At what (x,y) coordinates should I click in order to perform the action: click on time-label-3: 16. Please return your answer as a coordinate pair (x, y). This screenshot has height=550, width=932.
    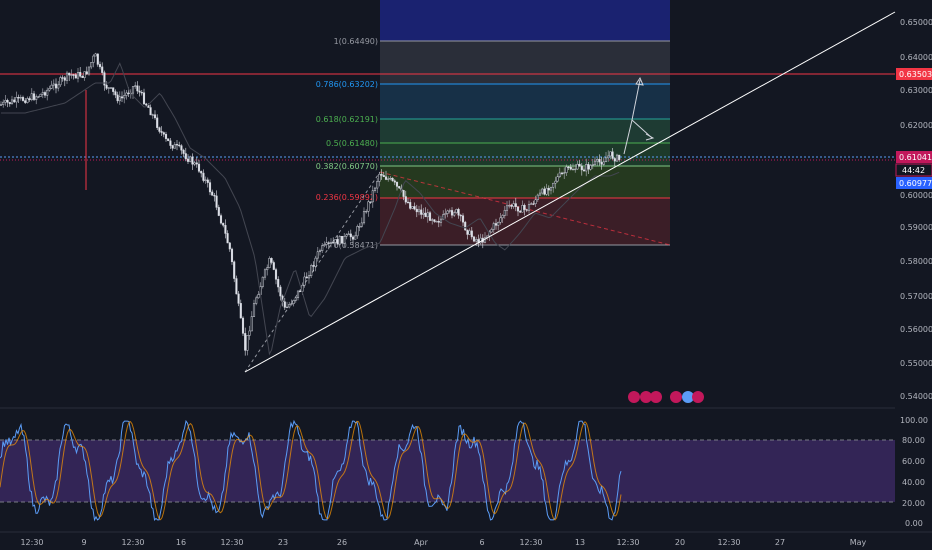
    Looking at the image, I should click on (181, 542).